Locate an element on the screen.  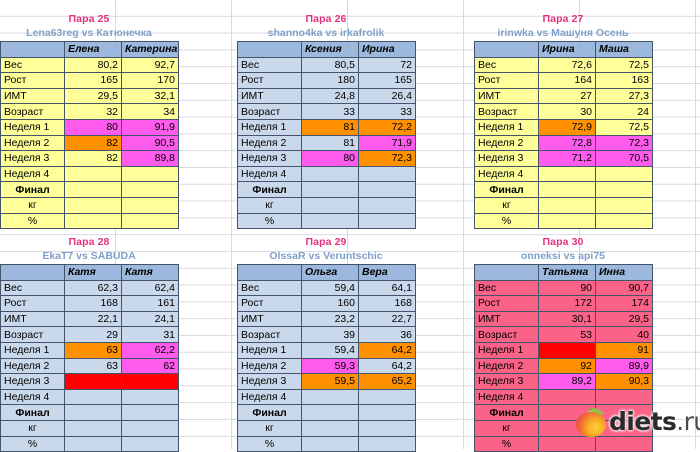
participant-name-header: Елена is located at coordinates (93, 49).